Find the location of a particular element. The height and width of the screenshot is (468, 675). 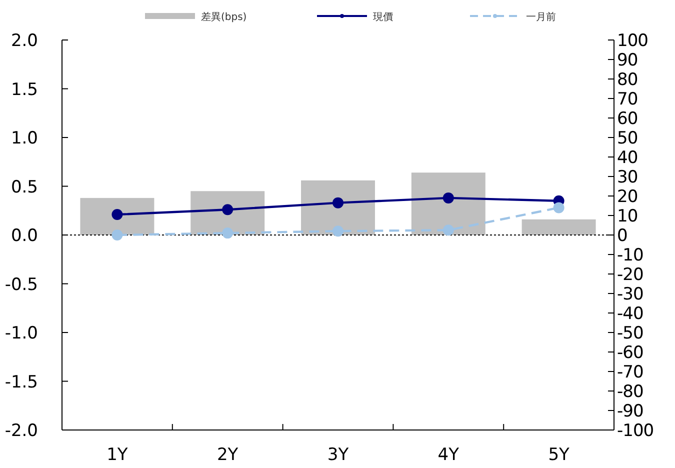

y2-tick-label: -80 is located at coordinates (630, 392).